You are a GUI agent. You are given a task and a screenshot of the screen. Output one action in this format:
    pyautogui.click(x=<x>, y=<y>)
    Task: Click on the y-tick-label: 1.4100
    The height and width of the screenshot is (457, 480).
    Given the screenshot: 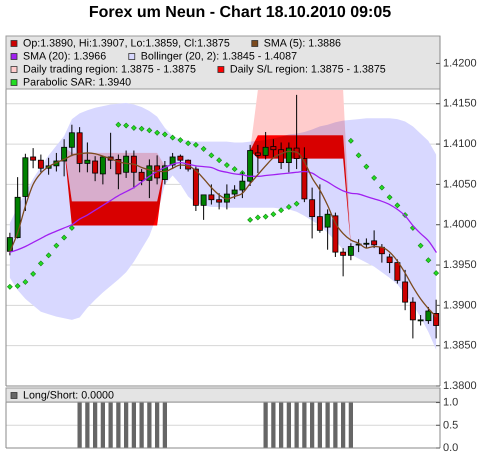 What is the action you would take?
    pyautogui.click(x=460, y=144)
    